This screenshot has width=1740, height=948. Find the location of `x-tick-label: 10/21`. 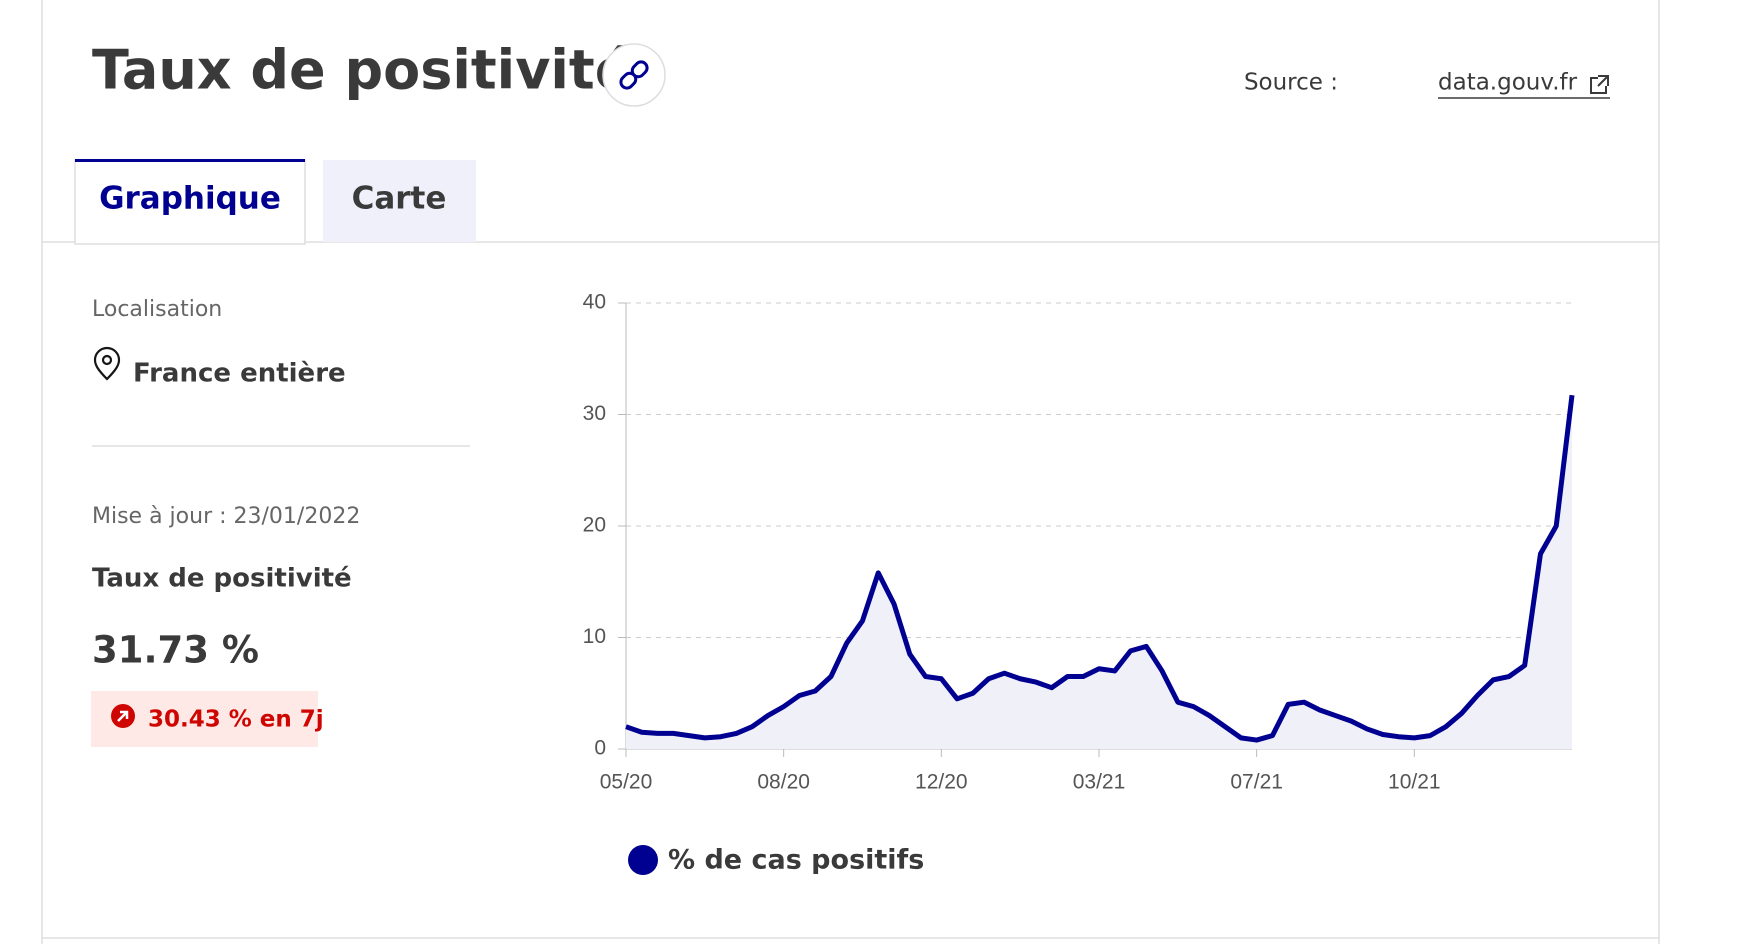

x-tick-label: 10/21 is located at coordinates (1414, 782).